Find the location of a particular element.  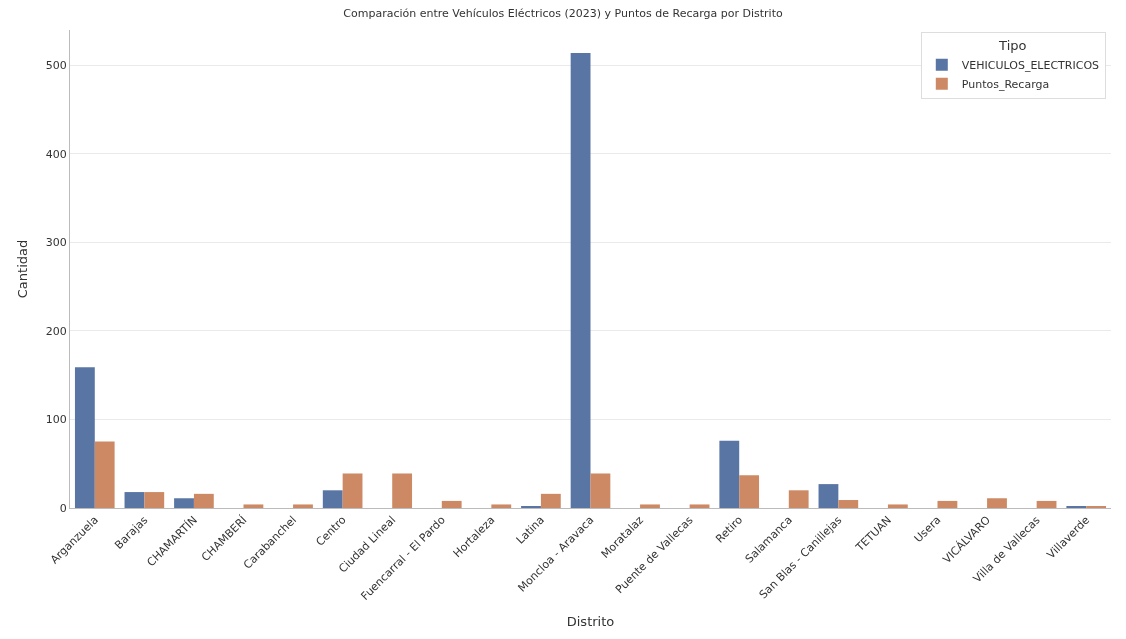

y-tick-label: 200 is located at coordinates (56, 331).